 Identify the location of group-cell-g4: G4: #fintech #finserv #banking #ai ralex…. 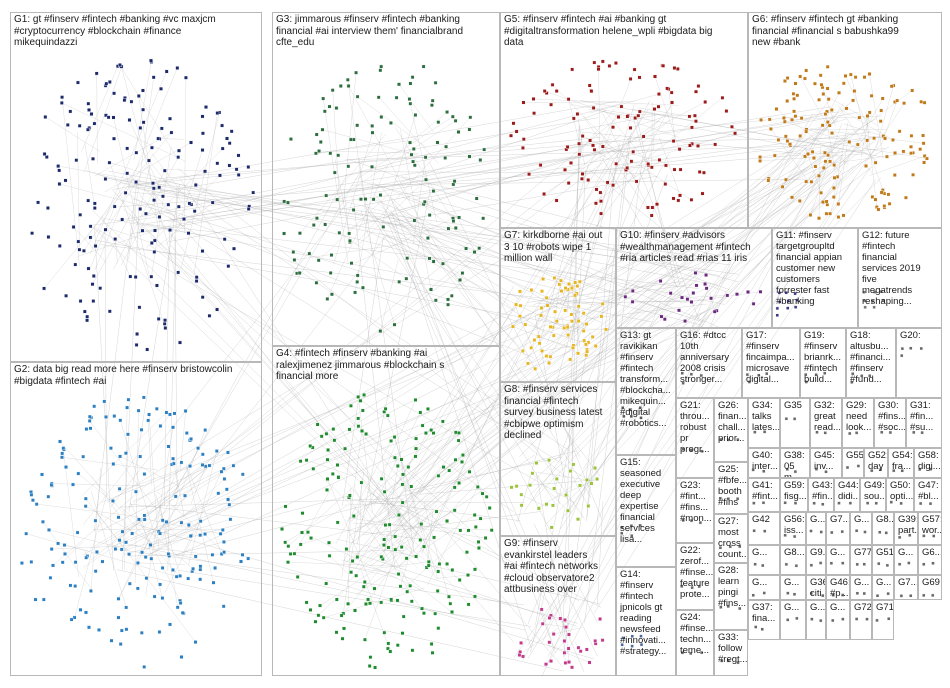
(386, 511).